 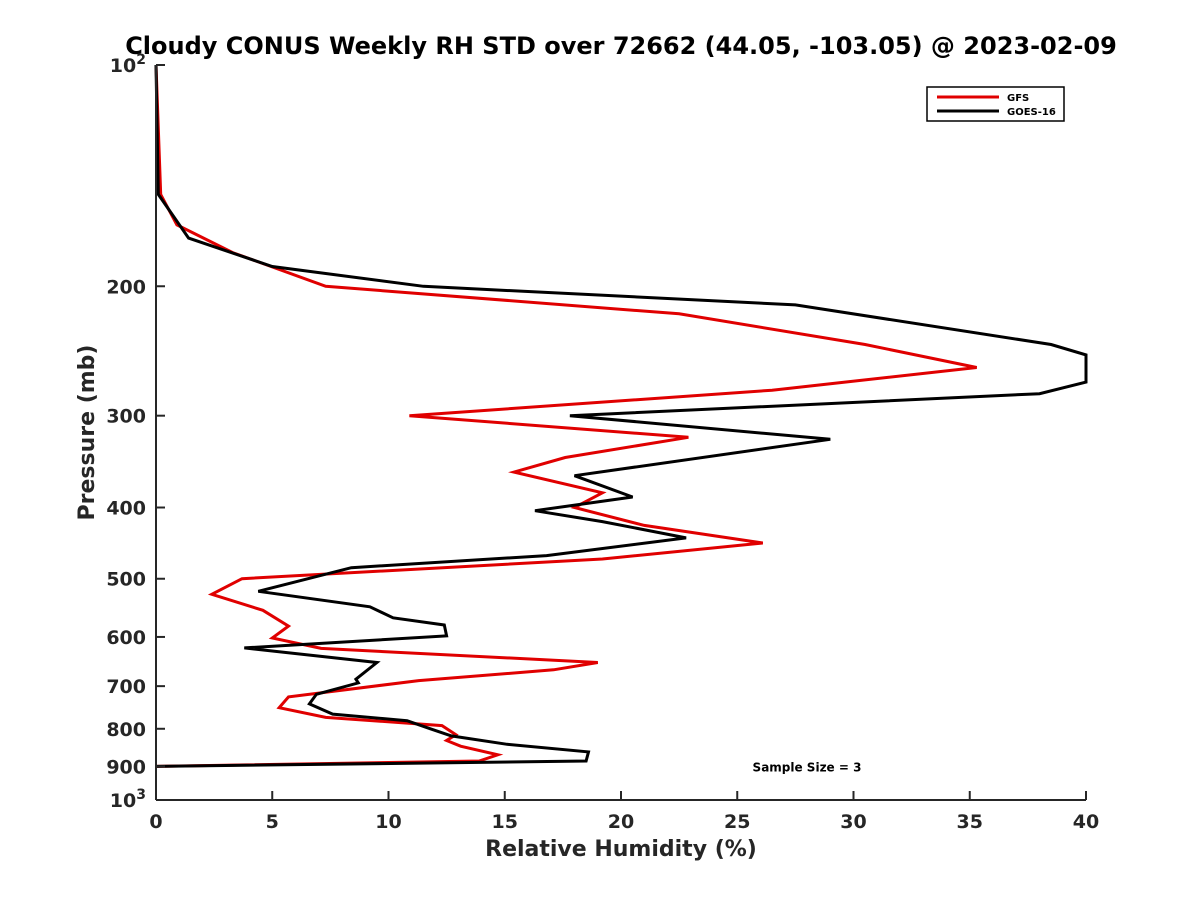 I want to click on legend-label: GOES-16, so click(x=1031, y=112).